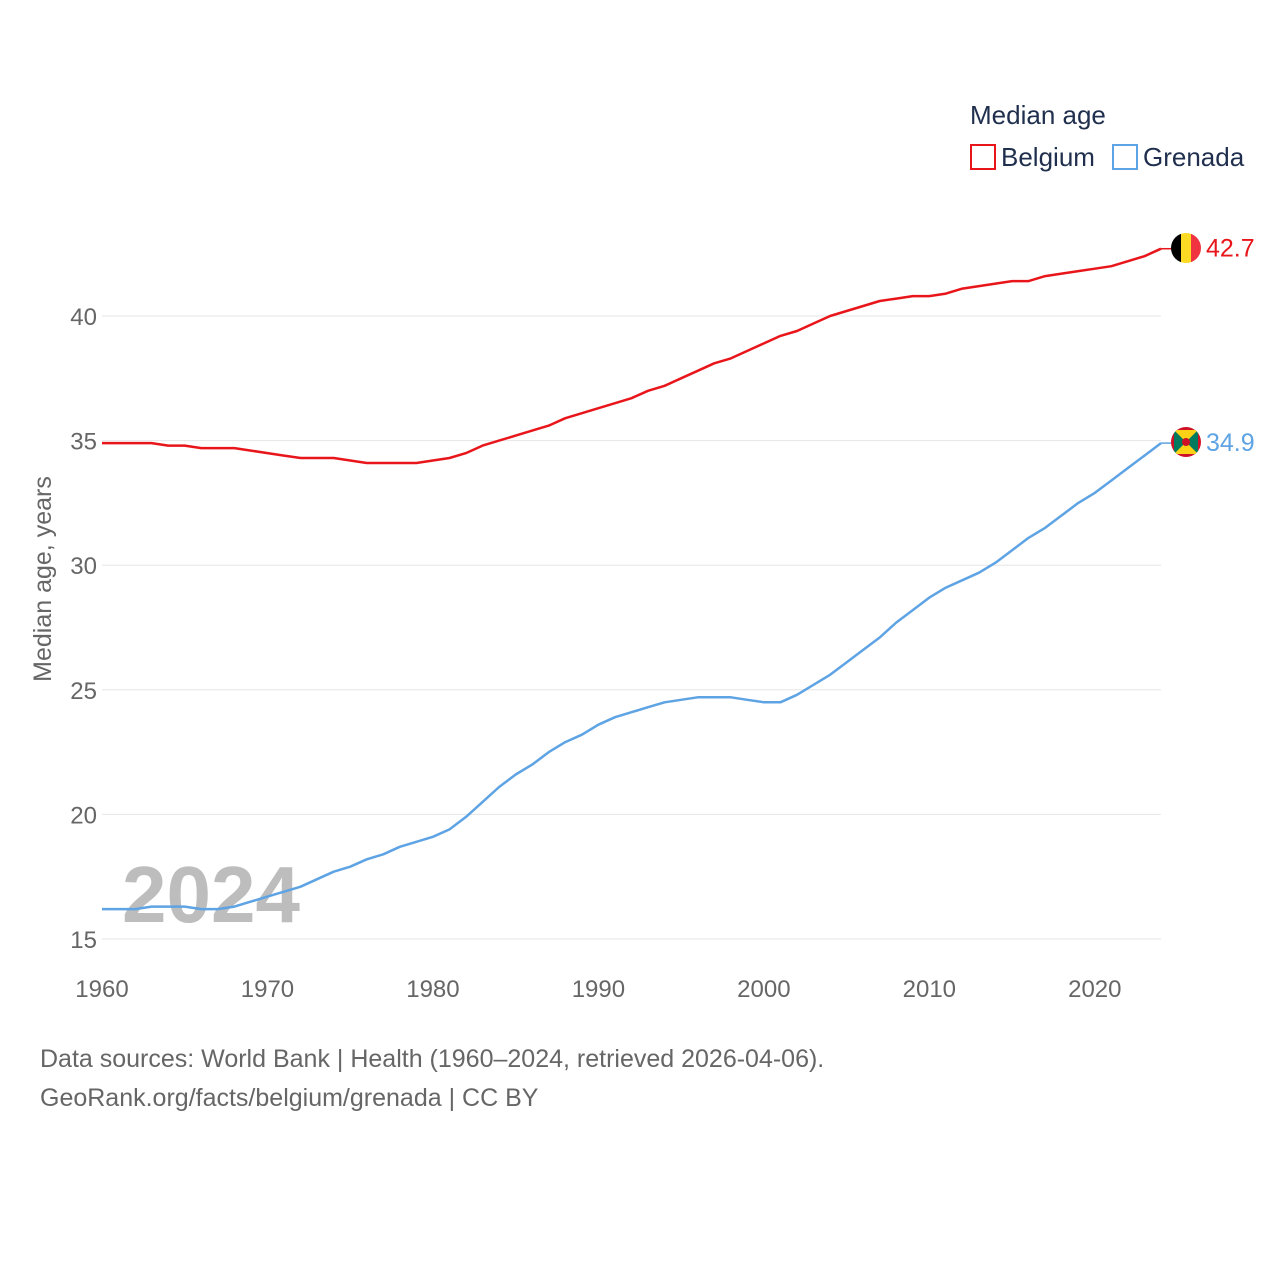 This screenshot has width=1280, height=1280. I want to click on legend-item-grenada: Grenada, so click(1178, 157).